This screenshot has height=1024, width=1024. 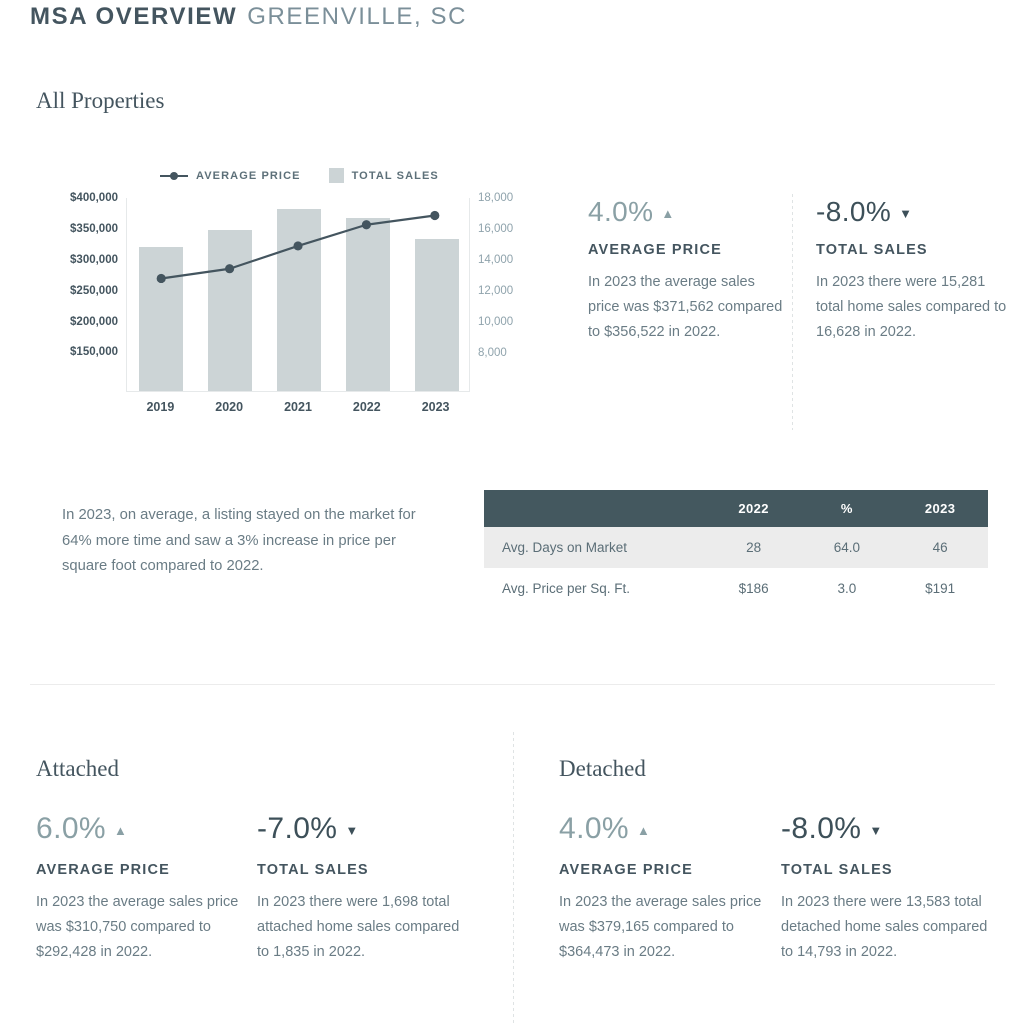 I want to click on y-axis-right-tick: 8,000, so click(x=492, y=353).